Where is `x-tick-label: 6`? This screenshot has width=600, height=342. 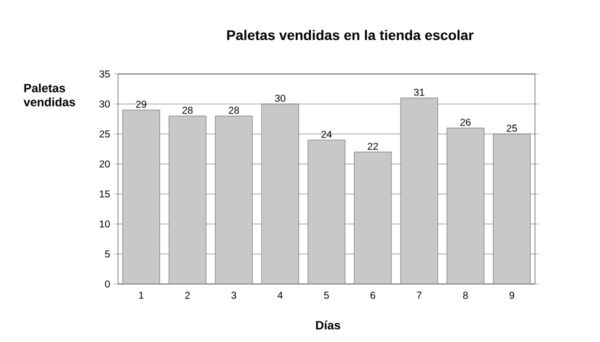 x-tick-label: 6 is located at coordinates (373, 295).